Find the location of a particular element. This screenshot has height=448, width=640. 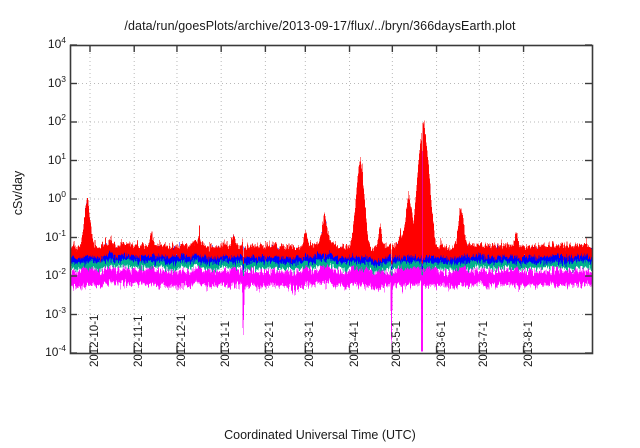

y-tick-label: 10⁻² is located at coordinates (55, 274).